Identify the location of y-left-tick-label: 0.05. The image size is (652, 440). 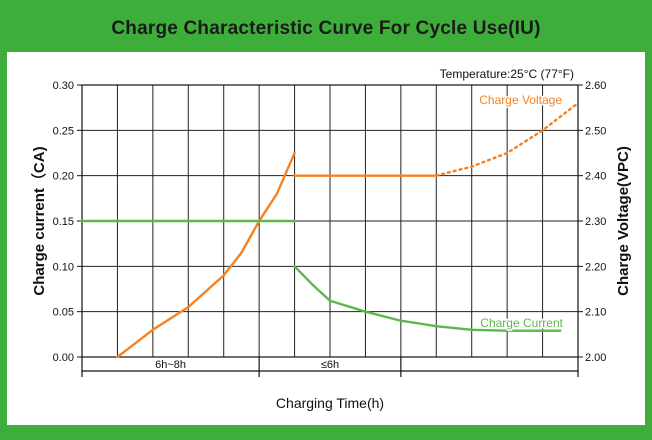
(63, 313).